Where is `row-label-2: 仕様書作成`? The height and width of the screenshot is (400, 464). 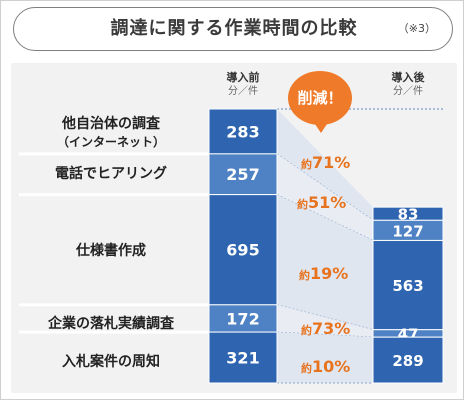
row-label-2: 仕様書作成 is located at coordinates (111, 251).